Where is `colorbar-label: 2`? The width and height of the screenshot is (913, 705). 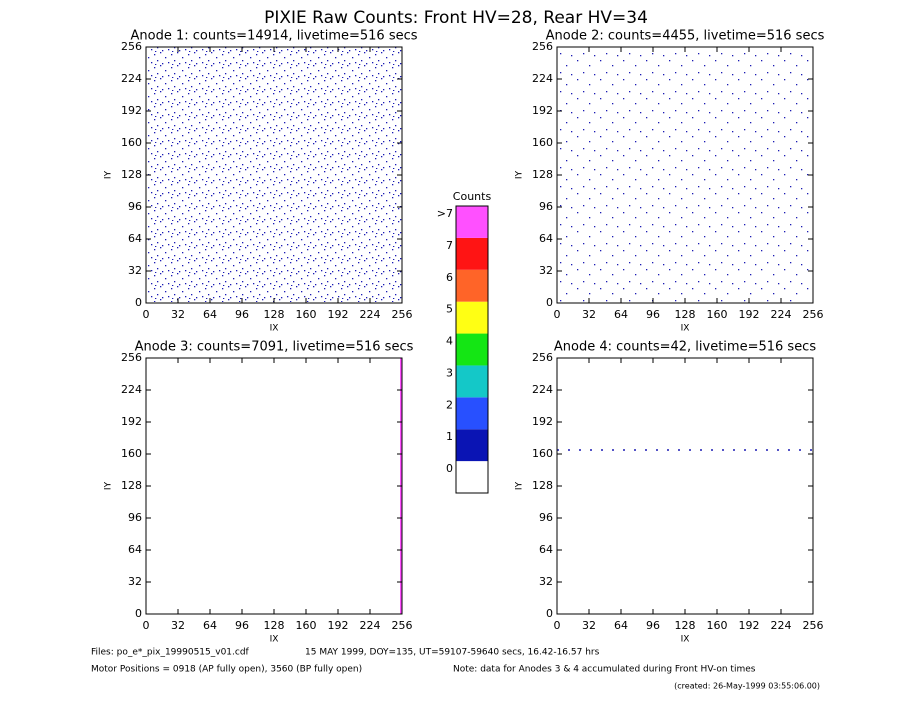 colorbar-label: 2 is located at coordinates (449, 404).